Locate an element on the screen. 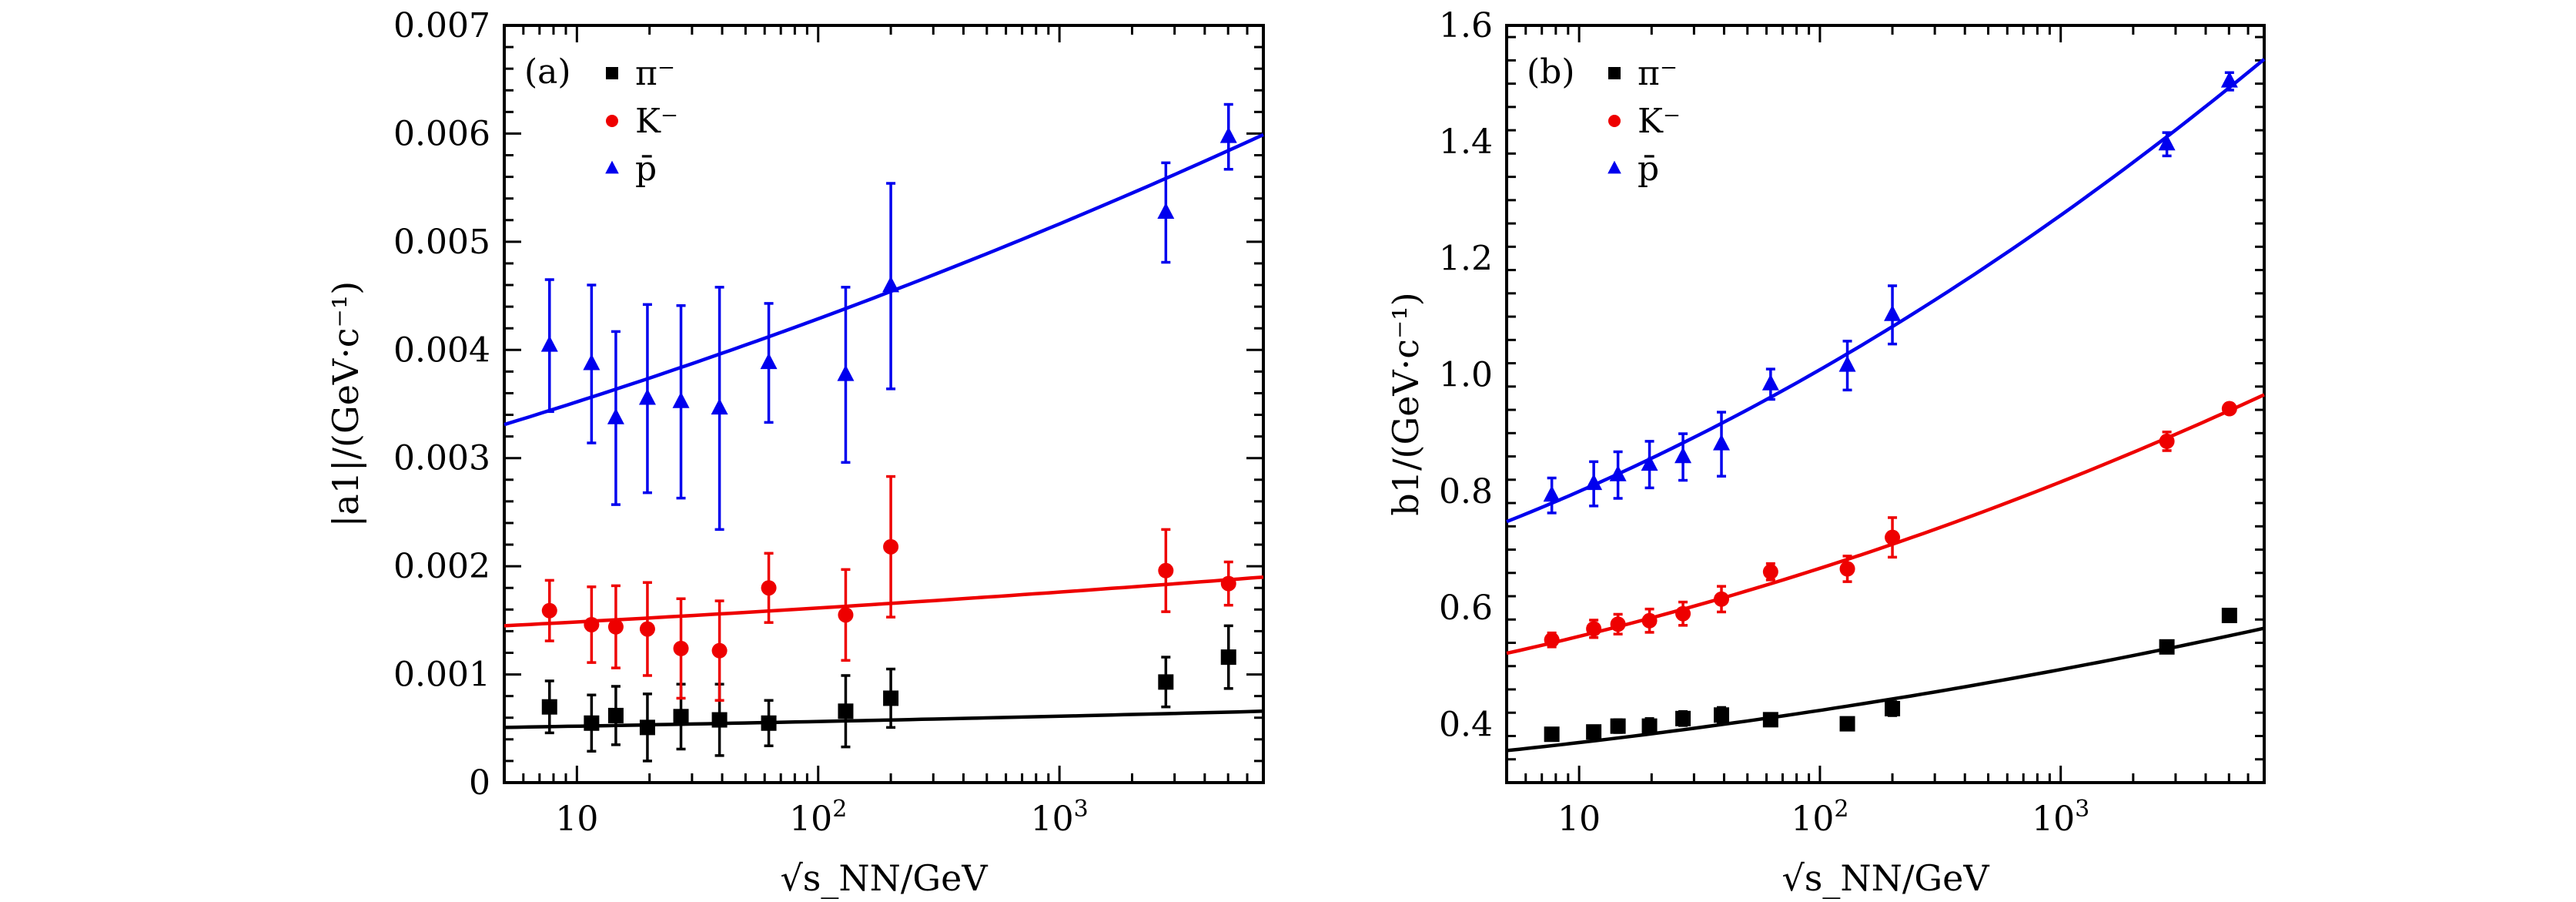  y-axis-title: |a1|/(GeV·c⁻¹) is located at coordinates (346, 404).